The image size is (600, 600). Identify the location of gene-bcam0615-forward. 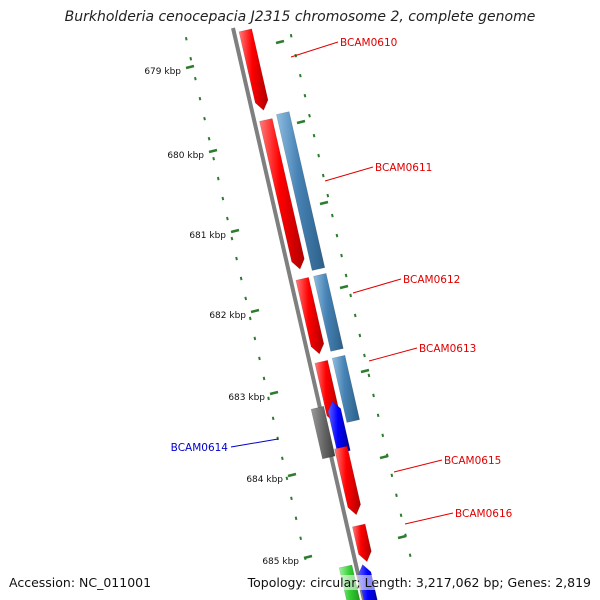
(347, 480).